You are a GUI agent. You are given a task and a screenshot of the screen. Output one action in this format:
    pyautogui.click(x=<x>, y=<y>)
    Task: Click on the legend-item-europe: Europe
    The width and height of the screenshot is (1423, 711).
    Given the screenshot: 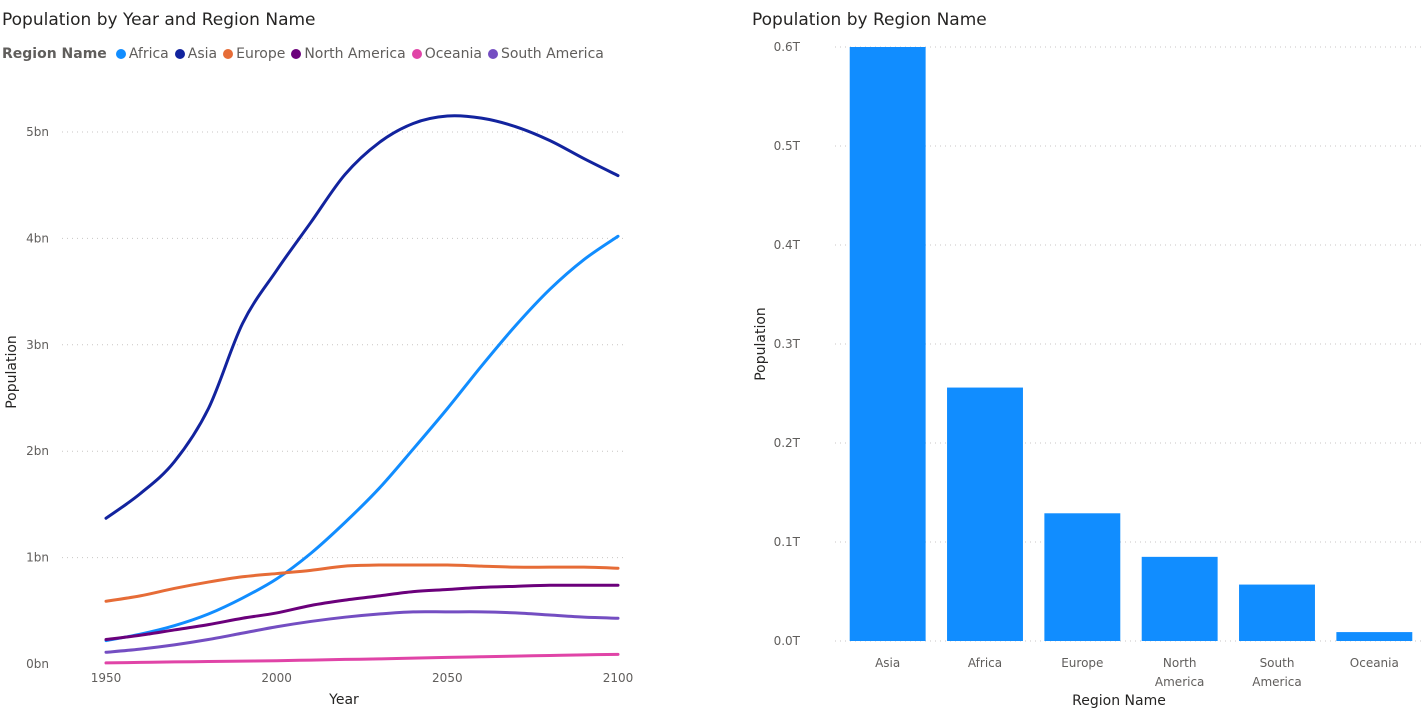 What is the action you would take?
    pyautogui.click(x=254, y=54)
    